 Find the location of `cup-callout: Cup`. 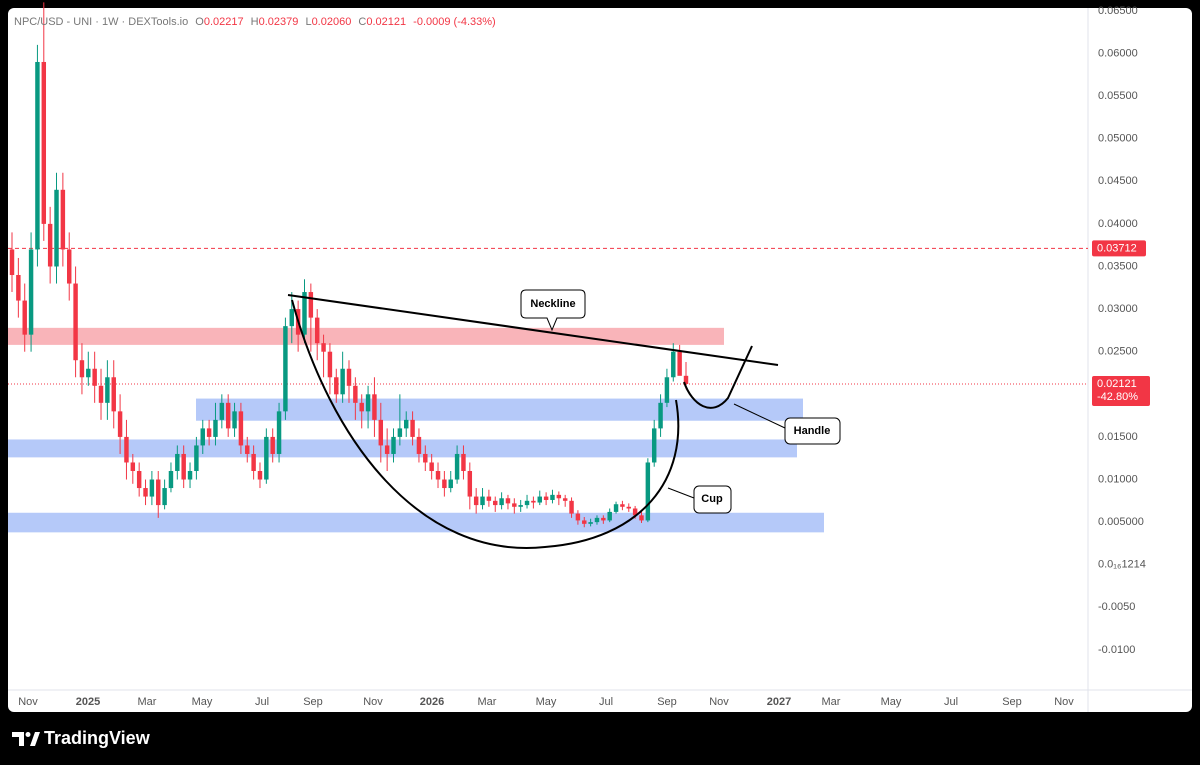

cup-callout: Cup is located at coordinates (712, 499).